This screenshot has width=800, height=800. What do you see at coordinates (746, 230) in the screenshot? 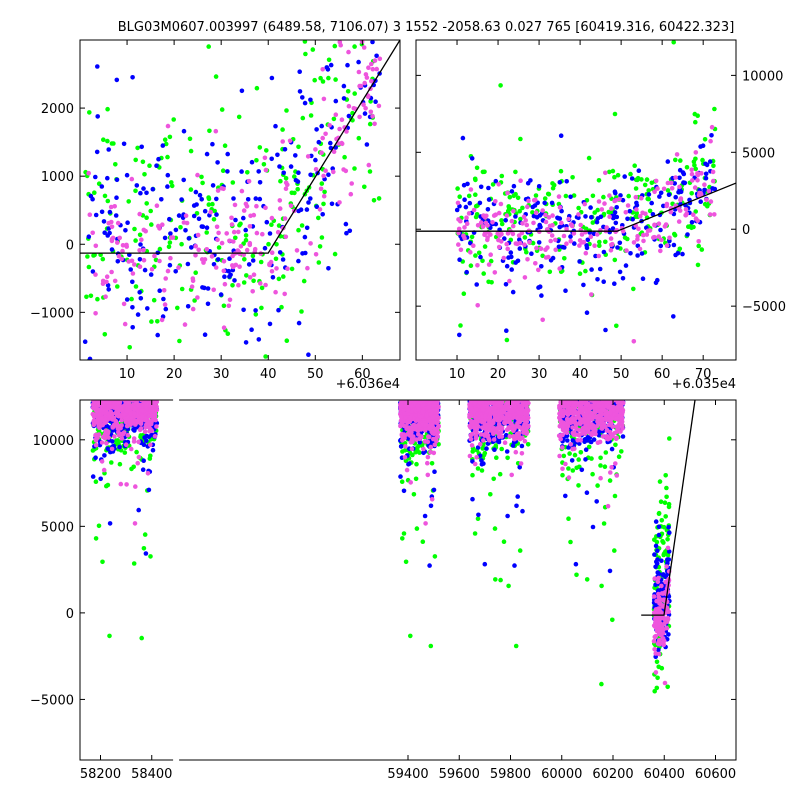
I see `y-tick-label: 0` at bounding box center [746, 230].